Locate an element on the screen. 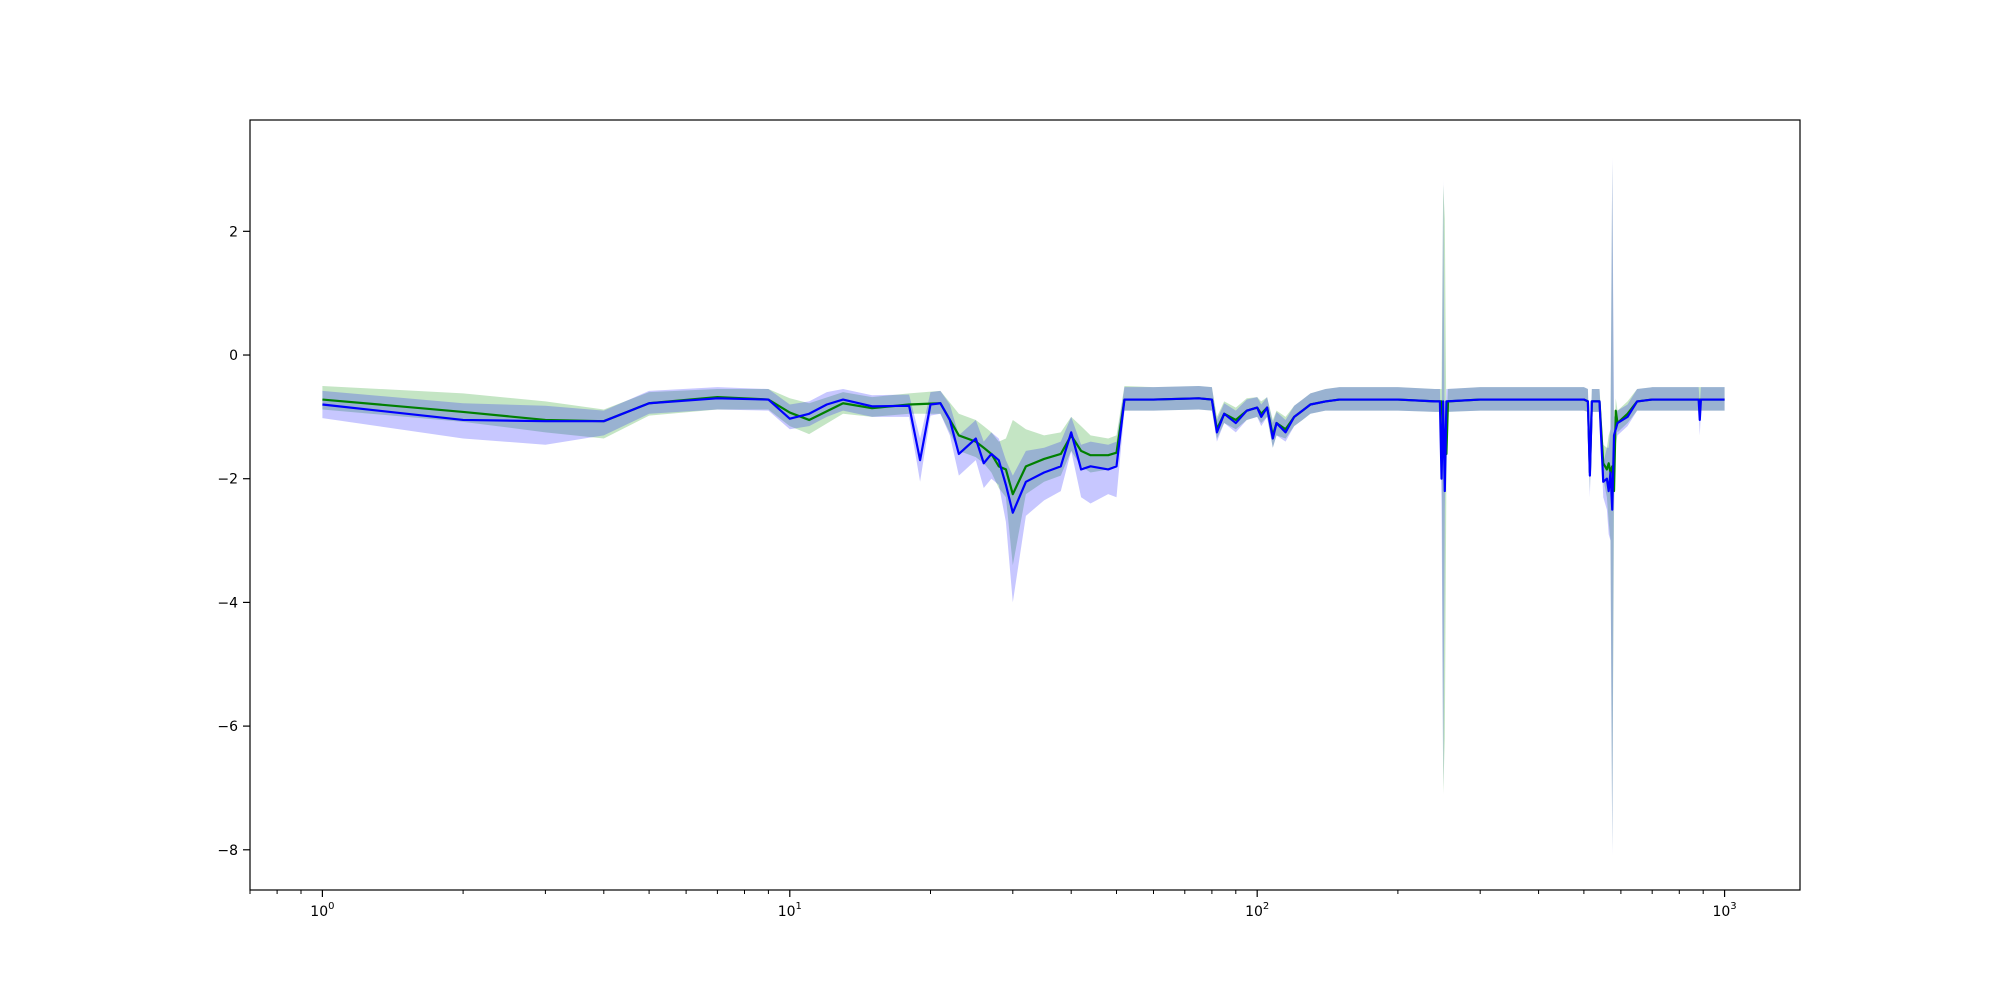 This screenshot has height=1000, width=2000. y-tick-label: −6 is located at coordinates (227, 727).